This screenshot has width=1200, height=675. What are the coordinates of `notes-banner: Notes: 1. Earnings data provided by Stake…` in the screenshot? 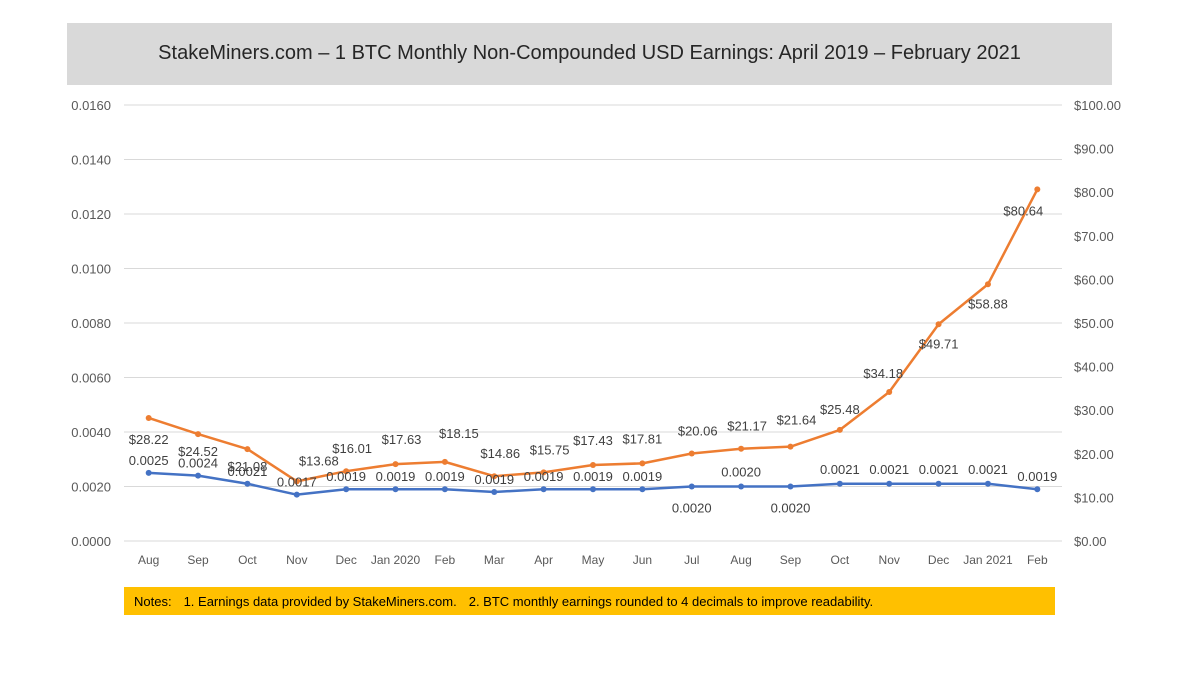 It's located at (589, 601).